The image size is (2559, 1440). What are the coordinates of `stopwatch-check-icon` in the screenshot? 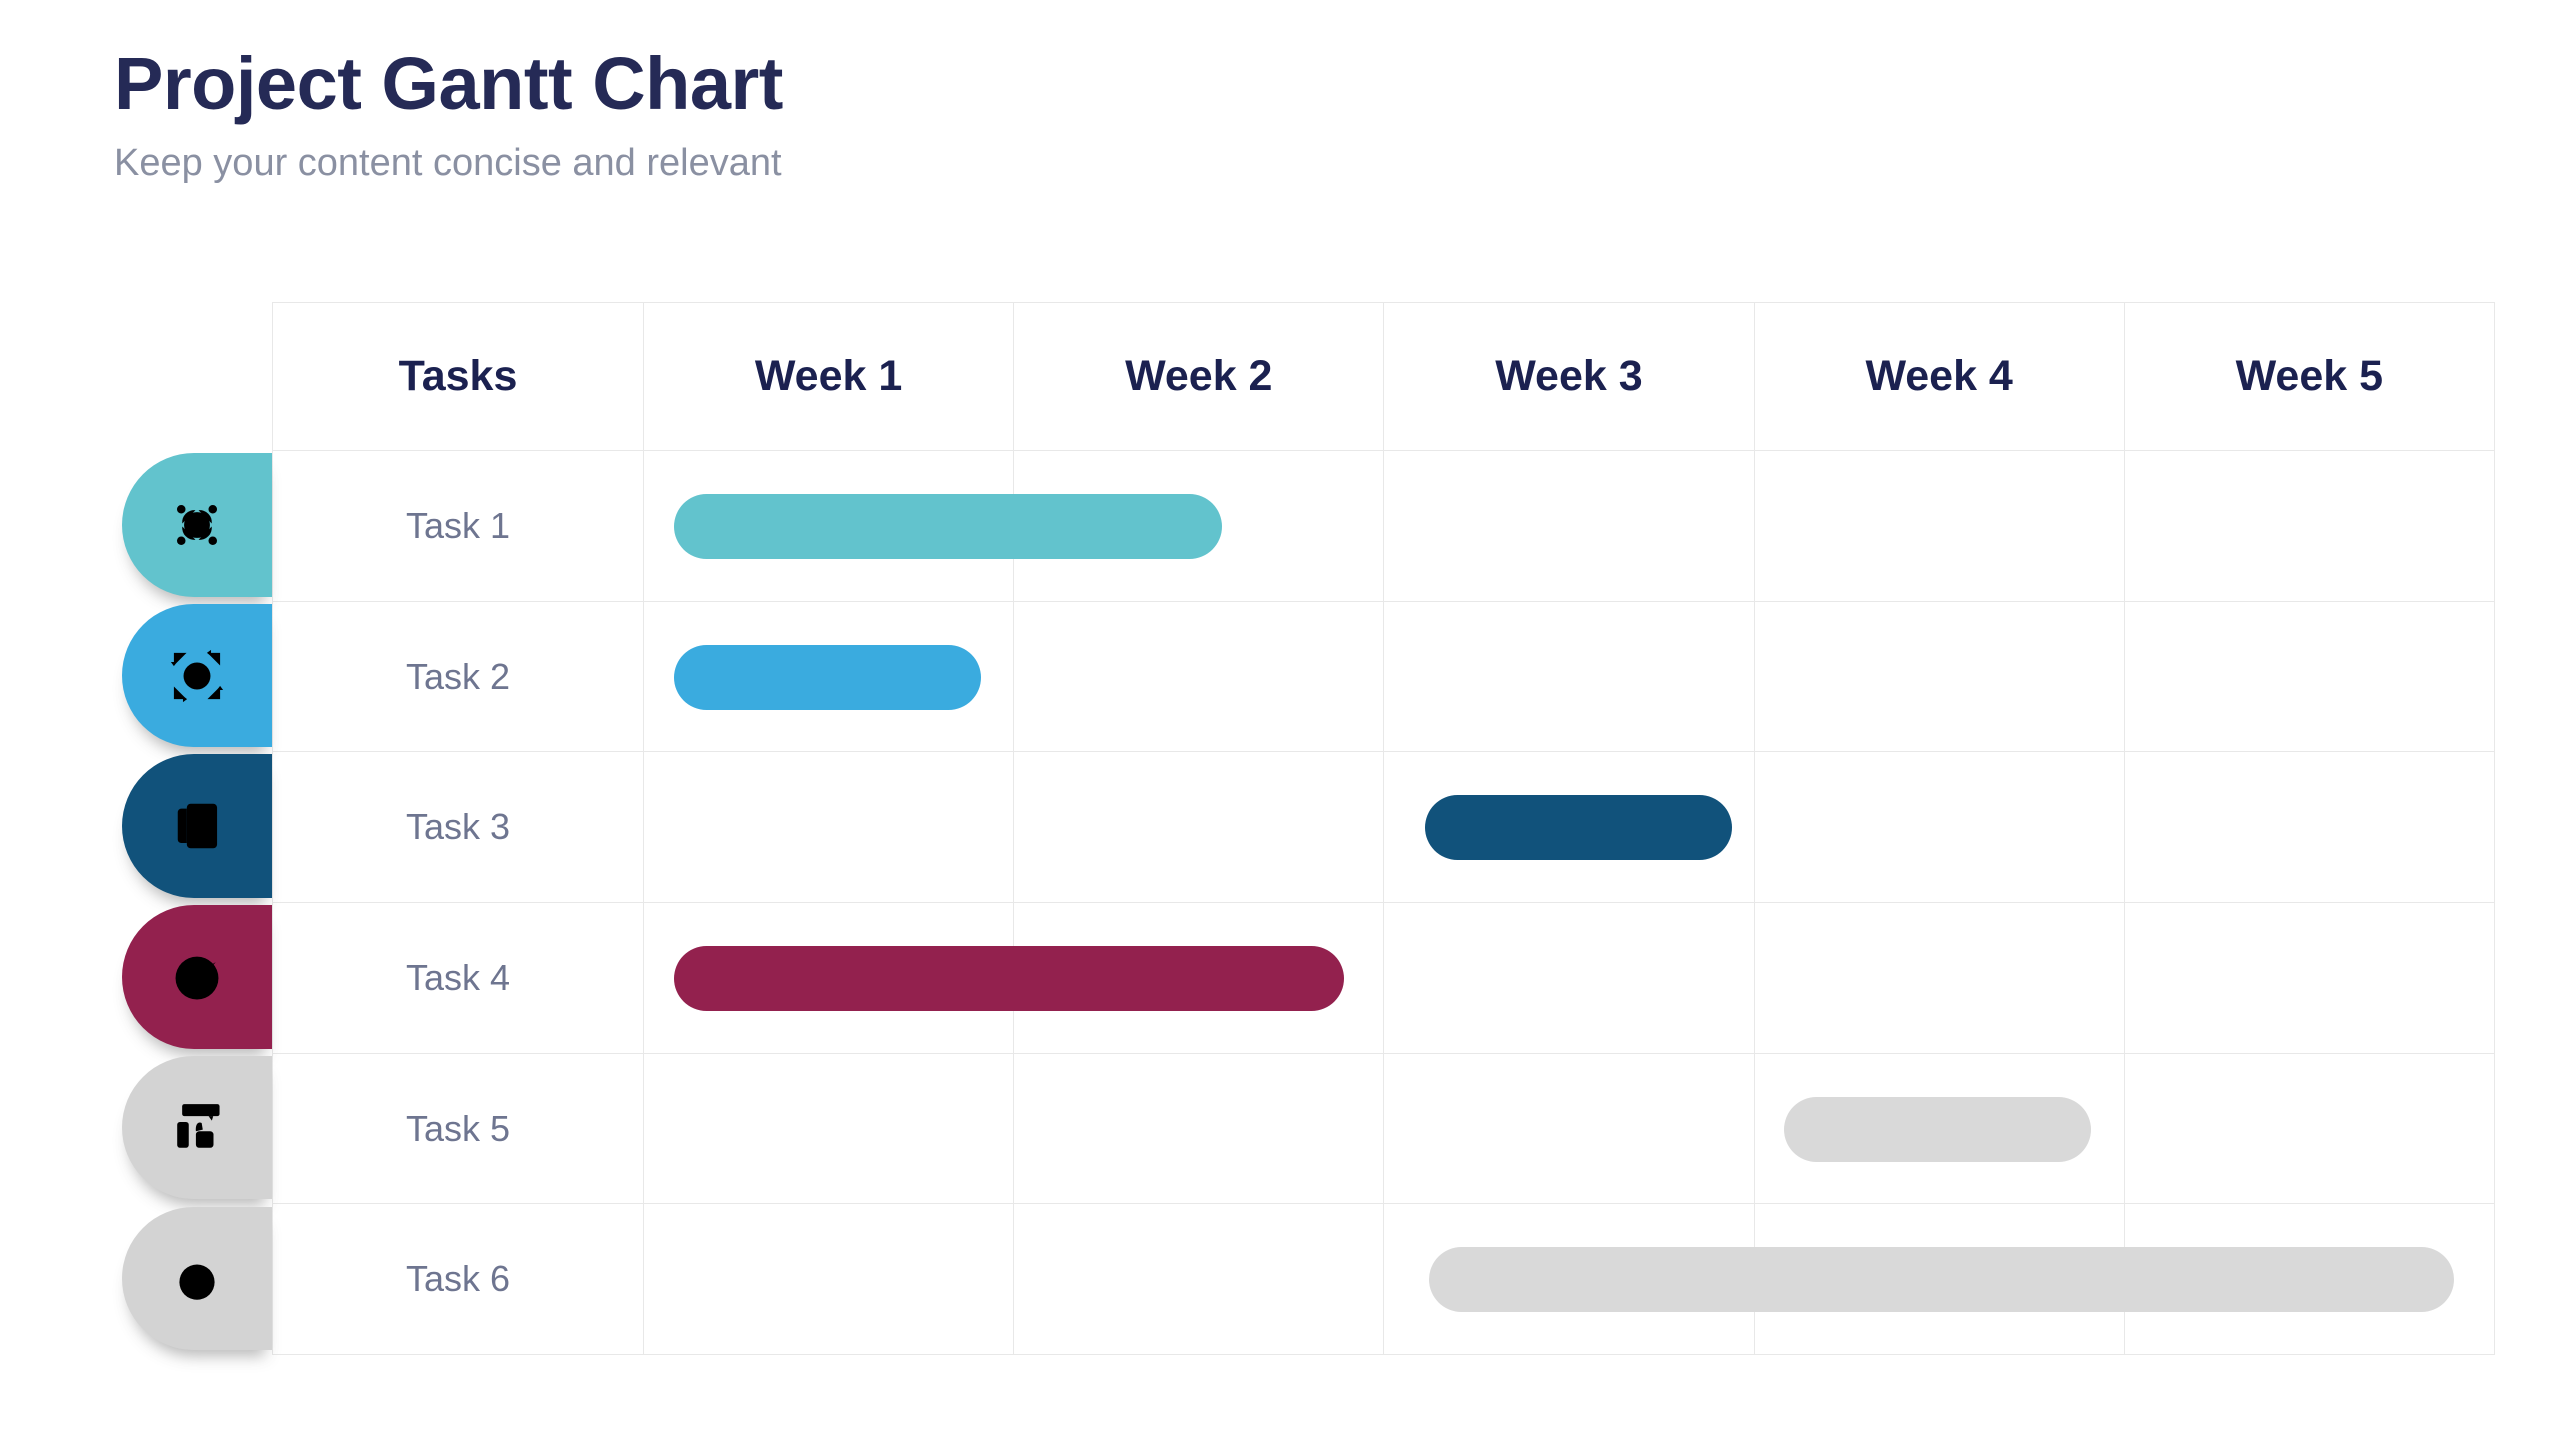 It's located at (197, 1278).